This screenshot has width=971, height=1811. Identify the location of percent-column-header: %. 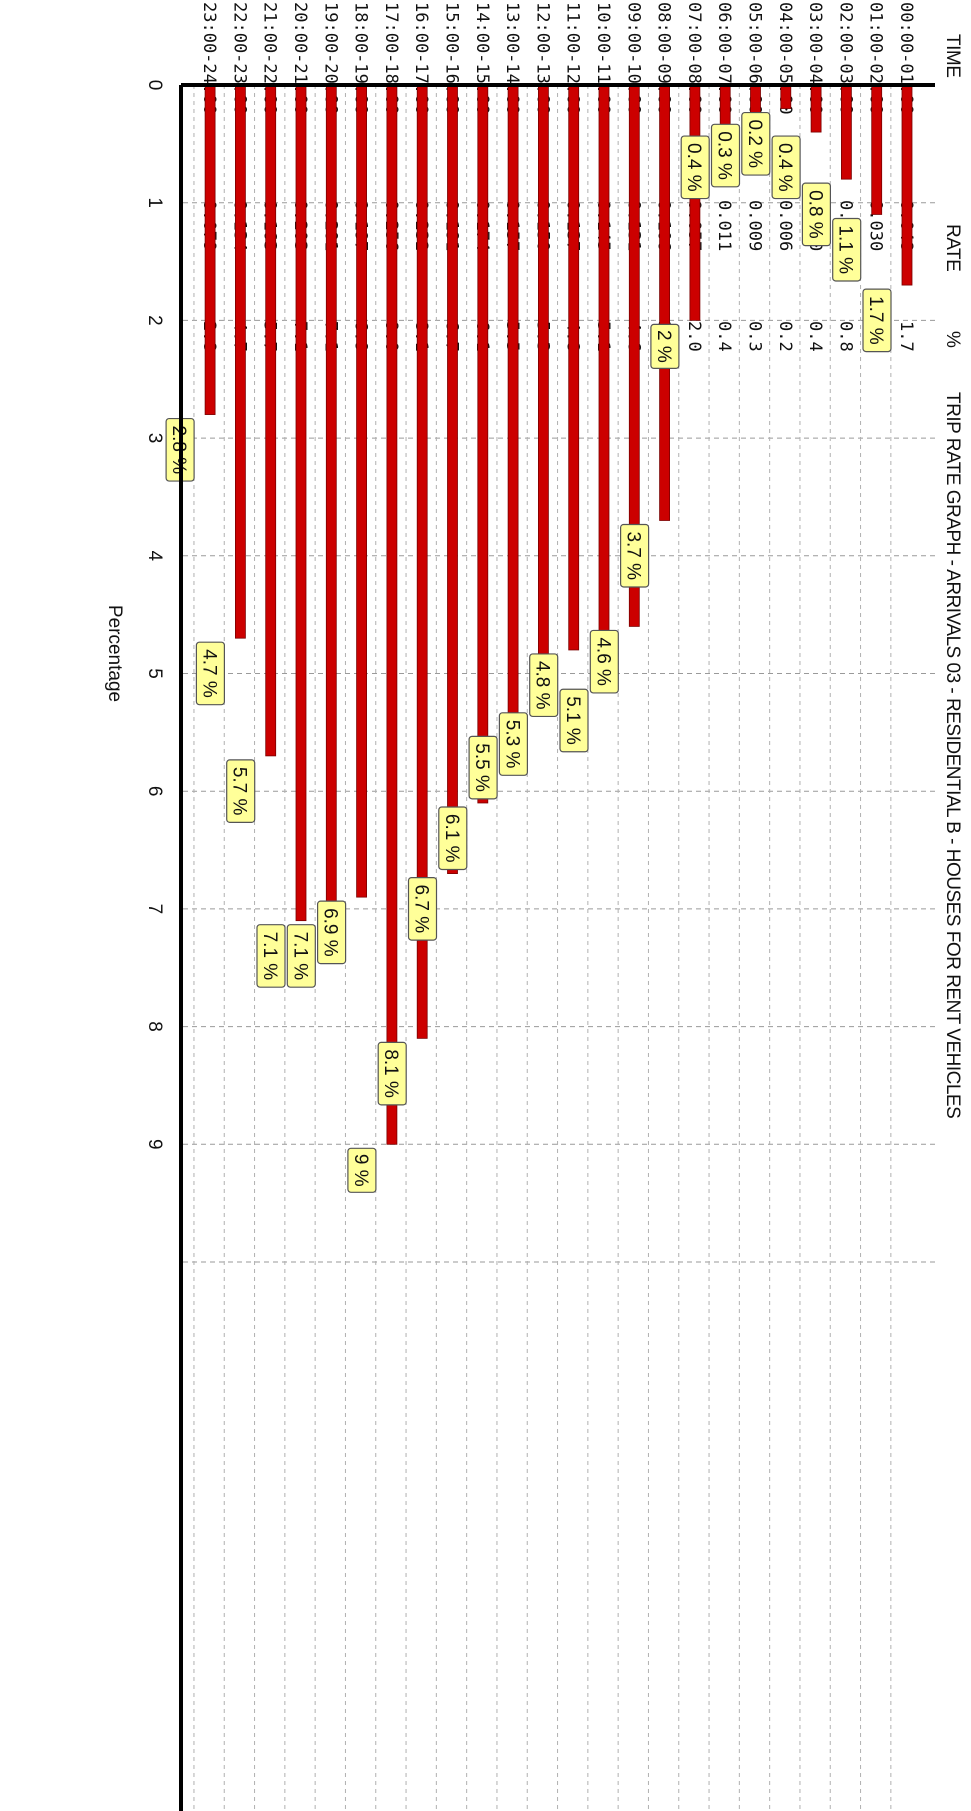
(952, 339).